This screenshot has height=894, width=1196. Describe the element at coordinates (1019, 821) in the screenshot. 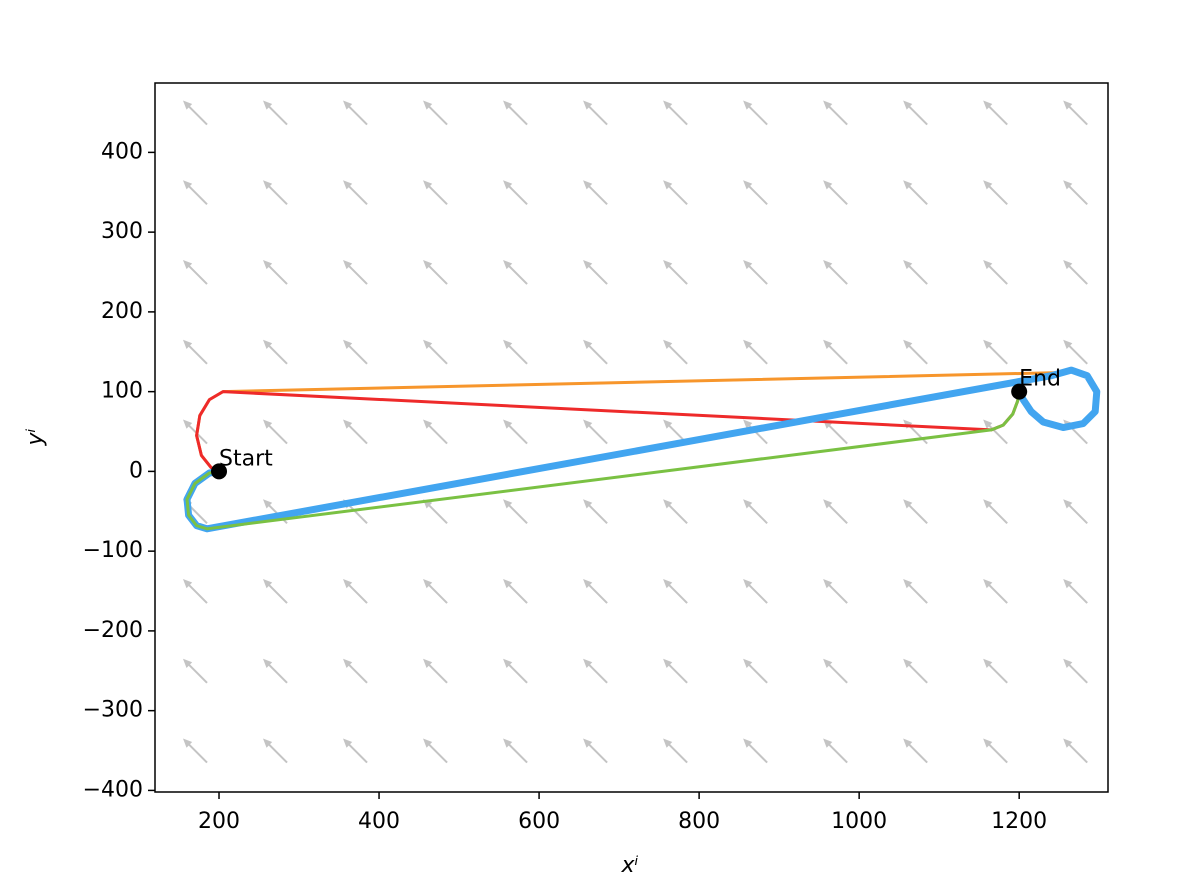

I see `x-tick-label: 1200` at that location.